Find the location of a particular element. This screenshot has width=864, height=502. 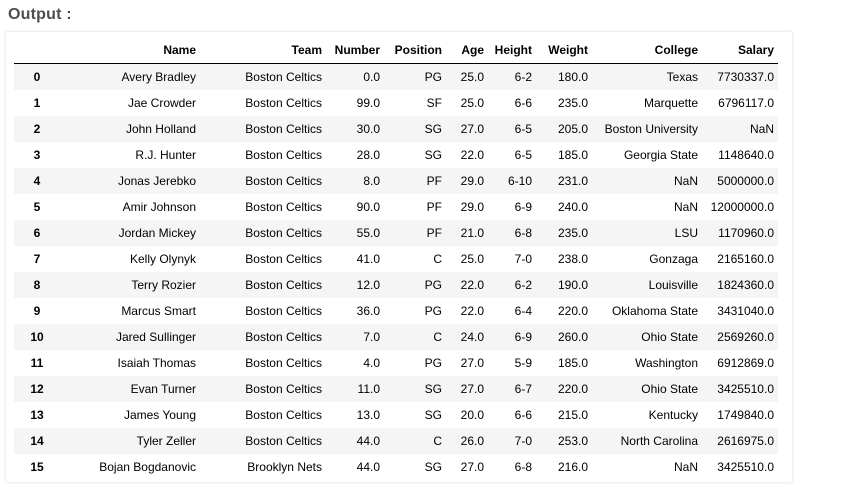

output-label: Output : is located at coordinates (40, 14).